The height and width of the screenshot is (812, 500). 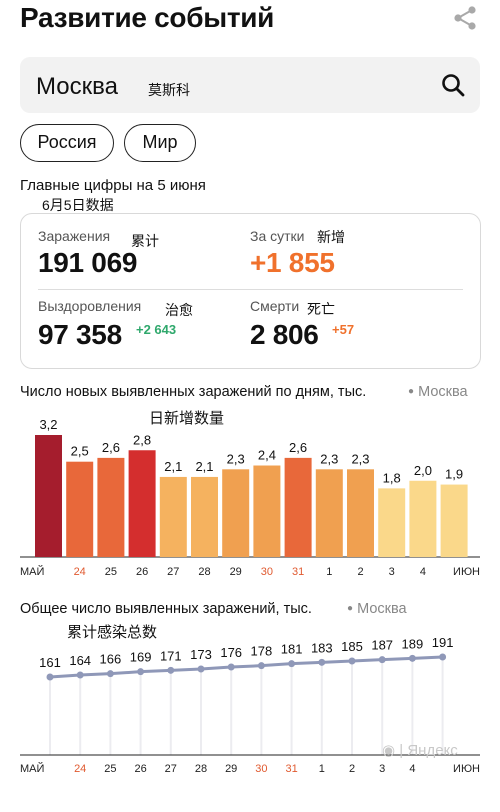 I want to click on main-figures-annotation: 6月5日数据, so click(x=78, y=205).